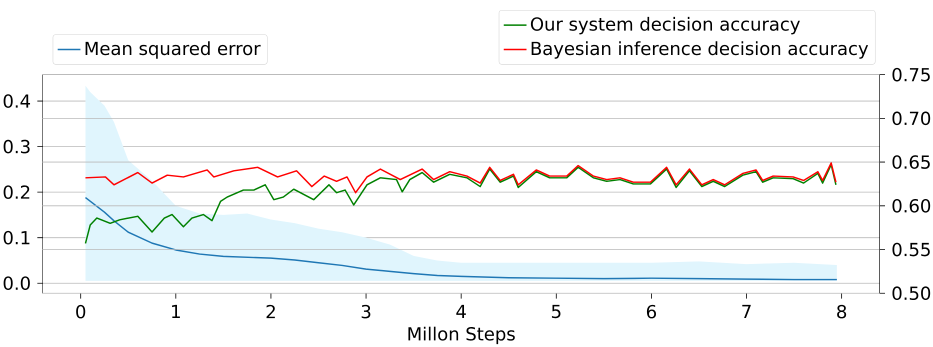  Describe the element at coordinates (461, 311) in the screenshot. I see `x-tick-label: 4` at that location.